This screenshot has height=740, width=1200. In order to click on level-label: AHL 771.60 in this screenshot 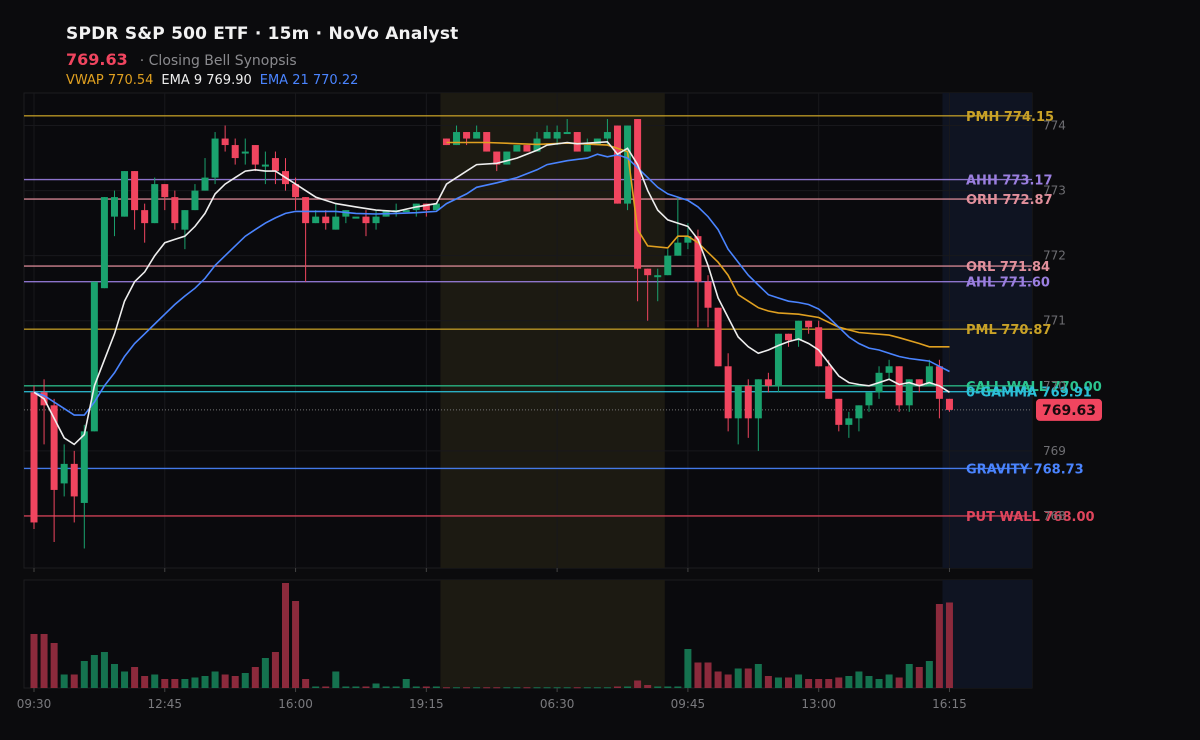, I will do `click(1008, 283)`.